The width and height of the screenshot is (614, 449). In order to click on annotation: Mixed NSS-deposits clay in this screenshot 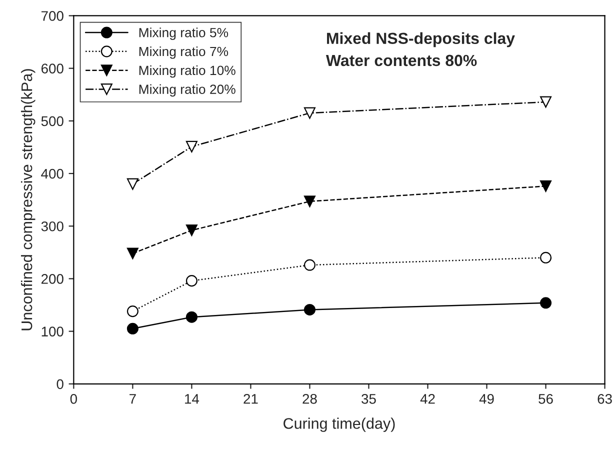, I will do `click(421, 40)`.